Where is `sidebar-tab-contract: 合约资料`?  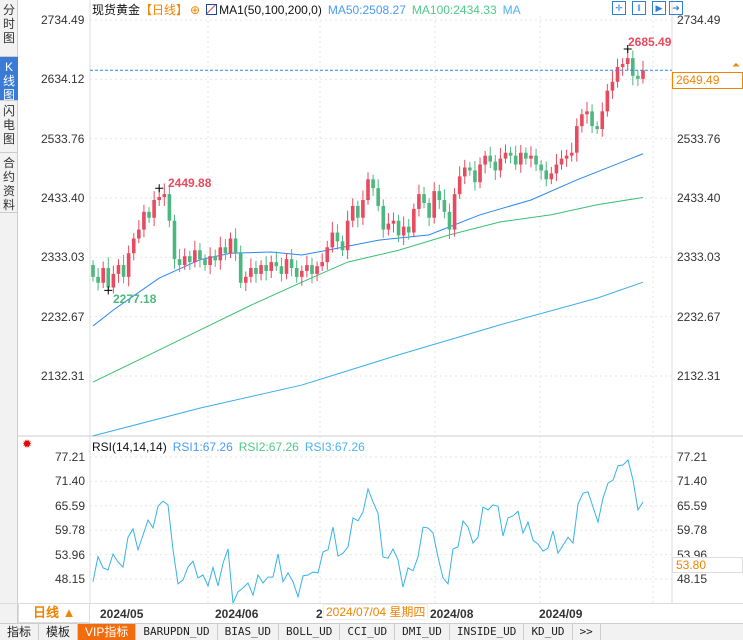
sidebar-tab-contract: 合约资料 is located at coordinates (9, 183).